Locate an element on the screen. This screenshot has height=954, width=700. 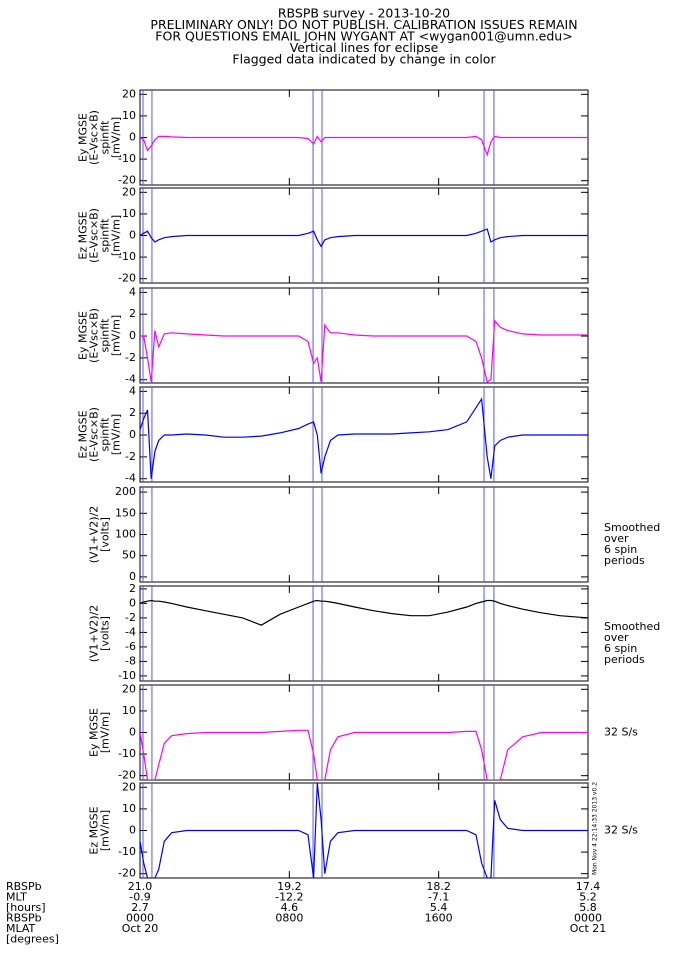
ephemeris-label: [degrees] is located at coordinates (32, 939).